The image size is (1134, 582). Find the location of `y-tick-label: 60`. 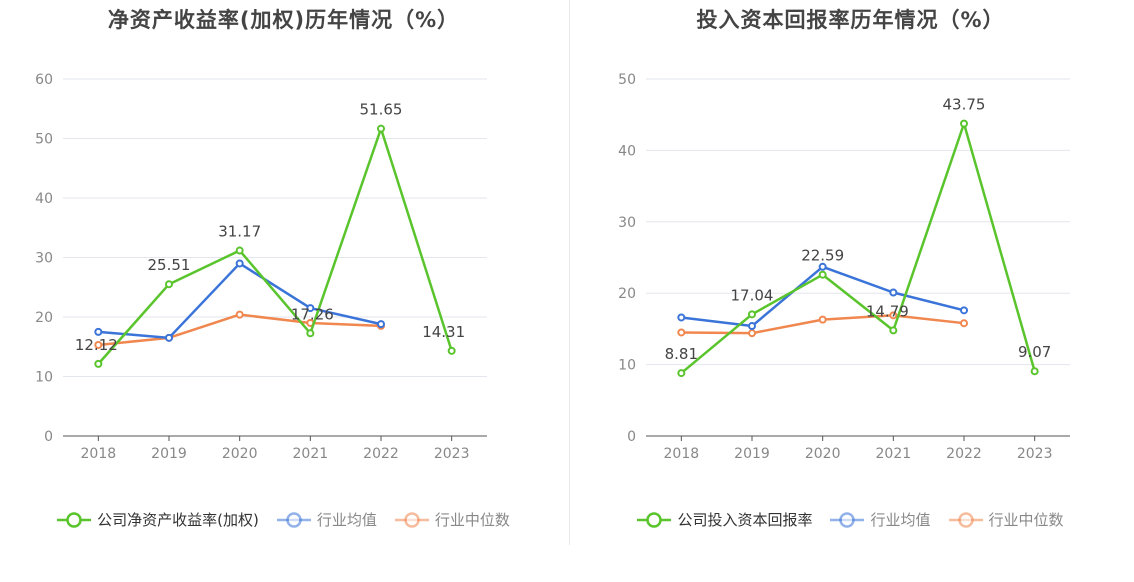

y-tick-label: 60 is located at coordinates (44, 80).